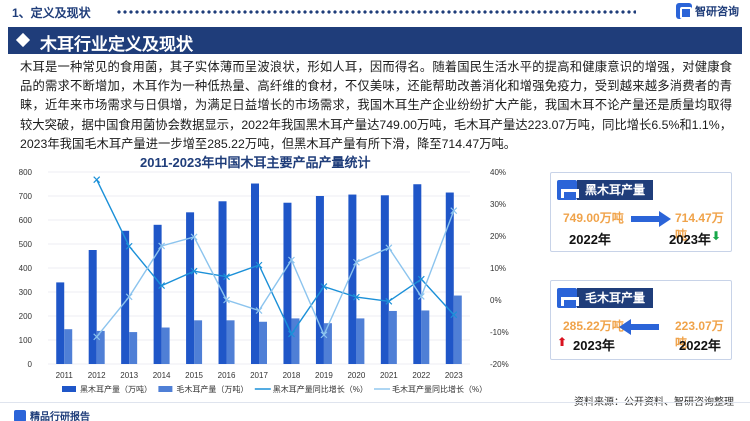 The width and height of the screenshot is (750, 421). I want to click on x-tick-label: 2023, so click(454, 375).